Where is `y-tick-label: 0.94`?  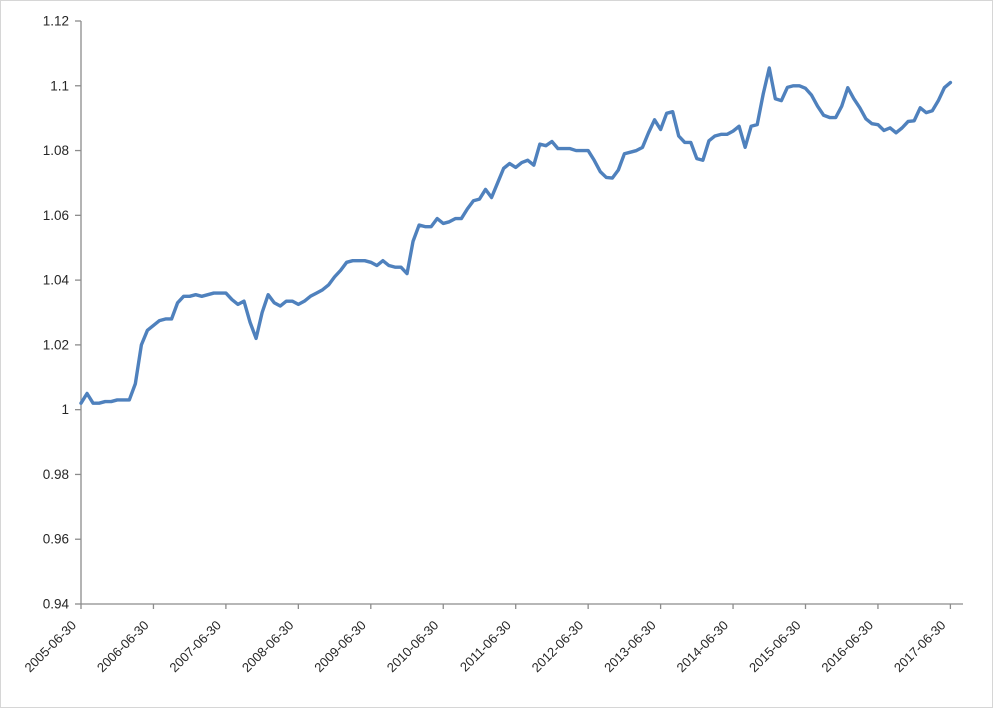
y-tick-label: 0.94 is located at coordinates (56, 604).